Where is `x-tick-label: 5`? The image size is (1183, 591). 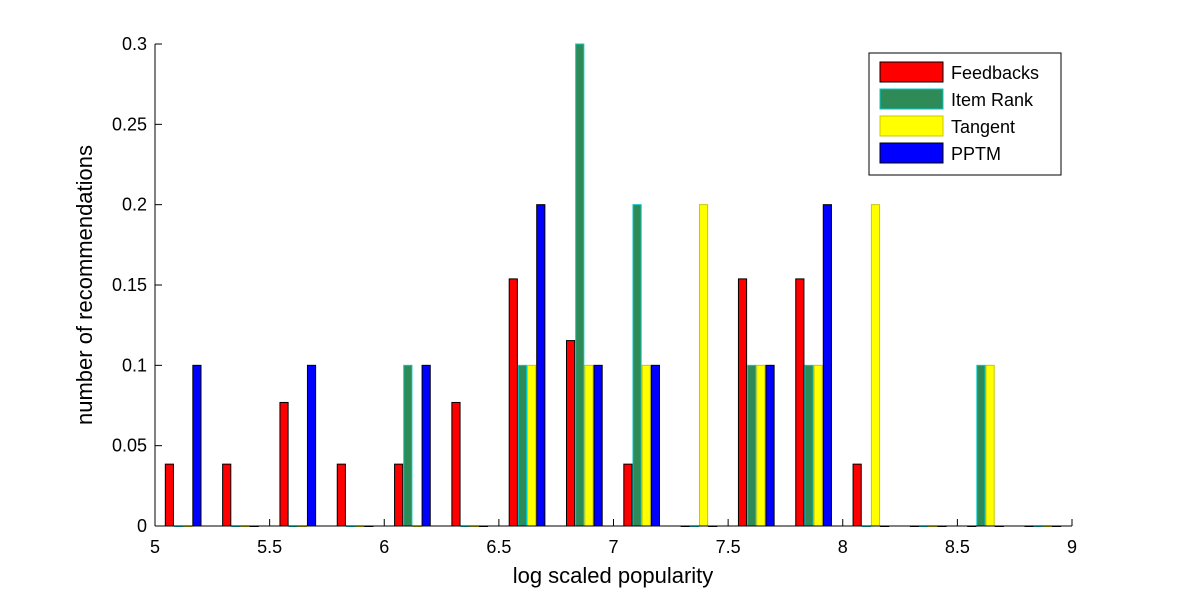
x-tick-label: 5 is located at coordinates (155, 547).